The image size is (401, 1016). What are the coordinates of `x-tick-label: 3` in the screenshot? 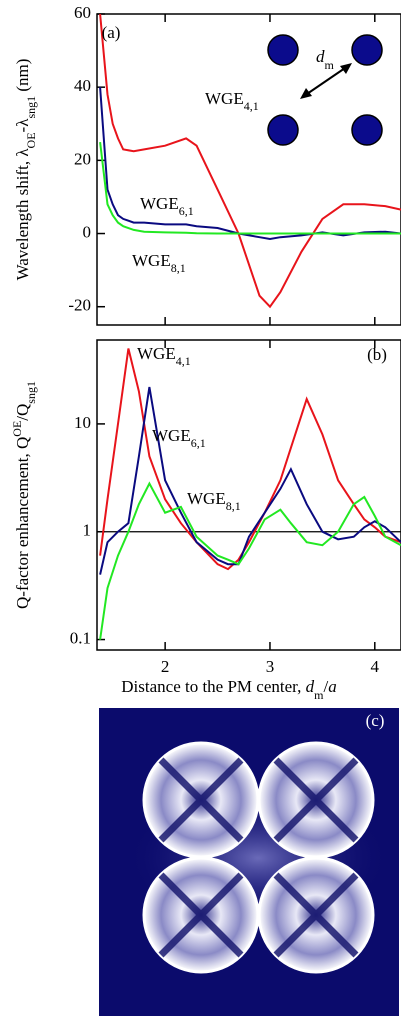 It's located at (270, 666).